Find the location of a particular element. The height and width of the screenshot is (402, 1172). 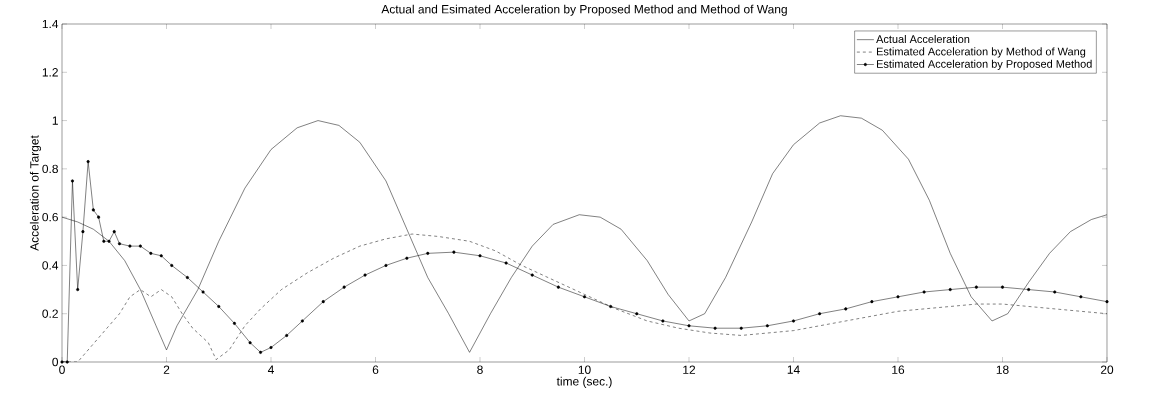

x-tick-label: 20 is located at coordinates (1107, 369).